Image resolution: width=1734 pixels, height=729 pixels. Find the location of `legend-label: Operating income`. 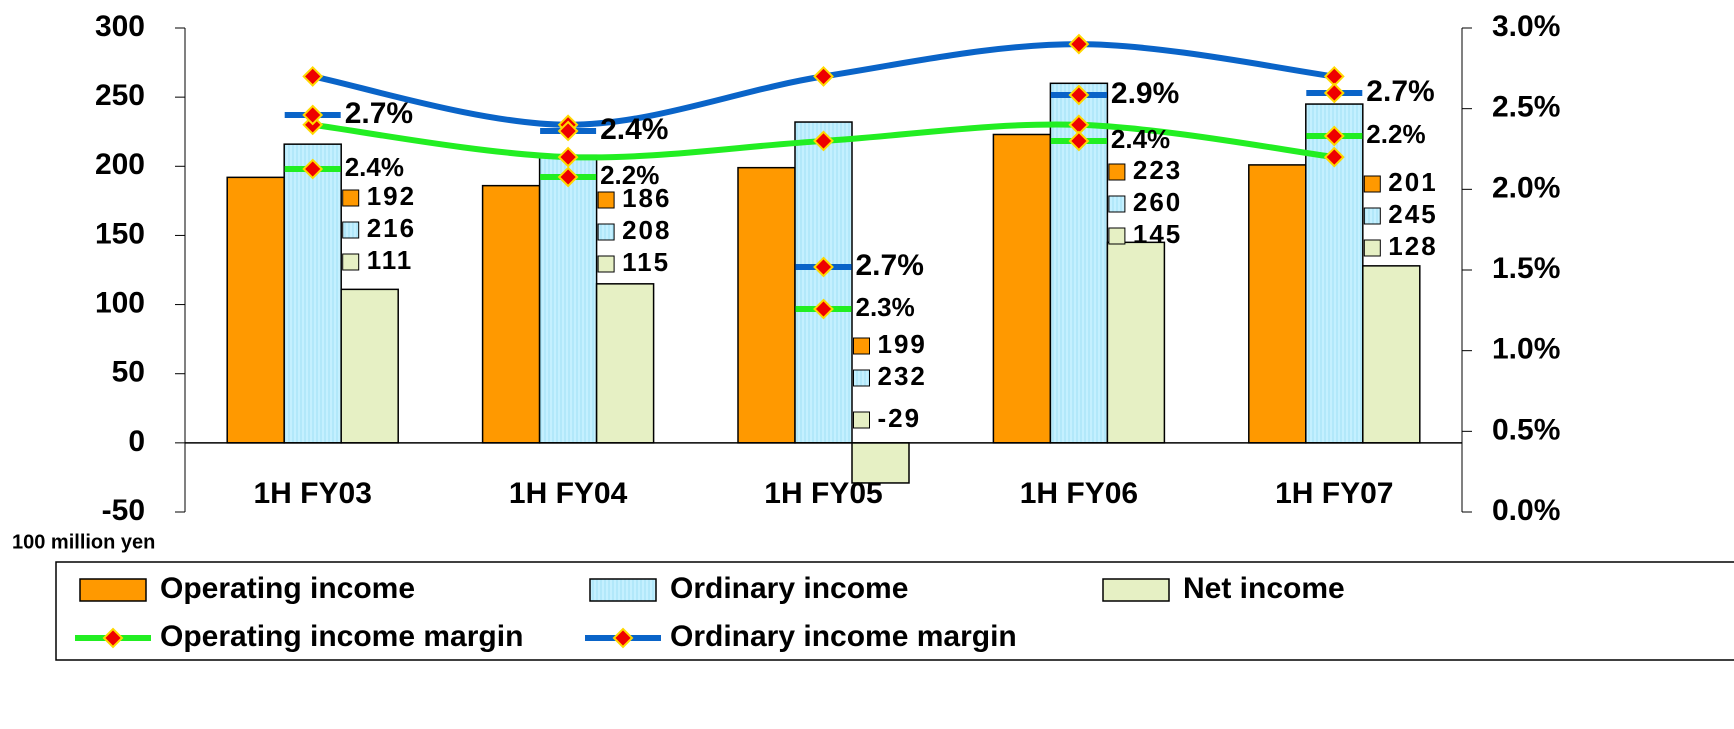

legend-label: Operating income is located at coordinates (287, 588).